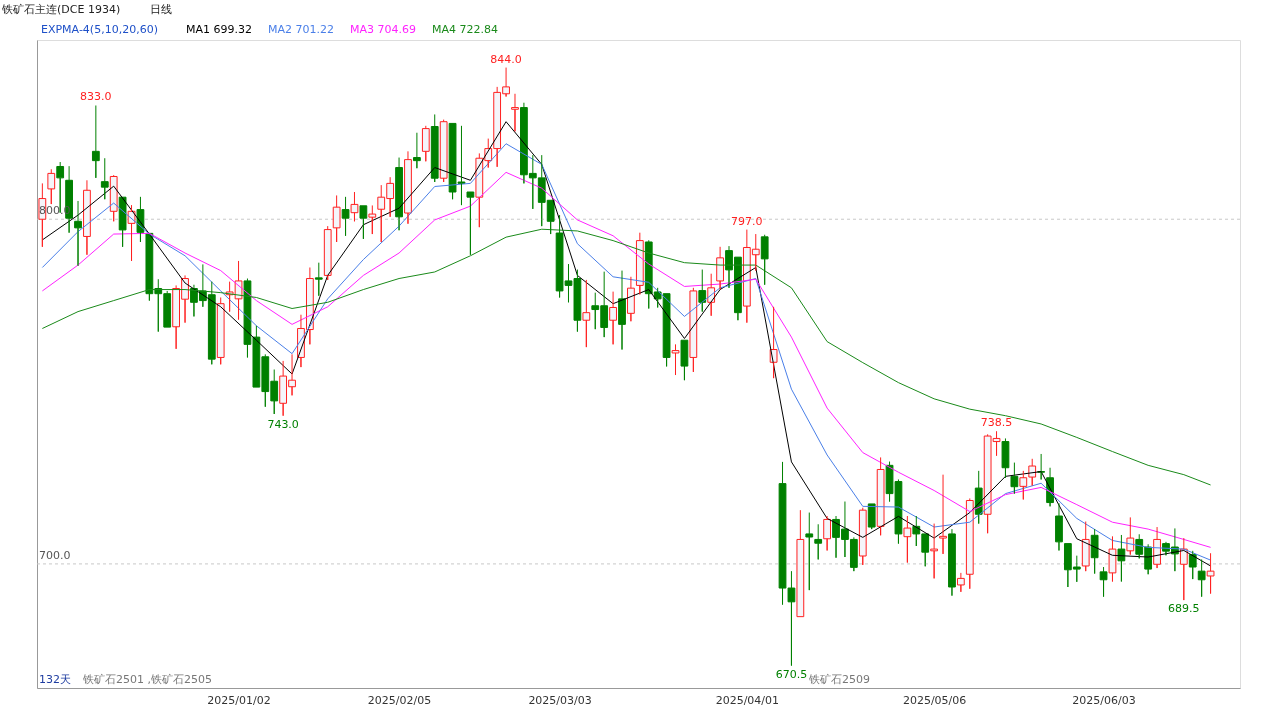  What do you see at coordinates (1184, 609) in the screenshot?
I see `annotation: 689.5` at bounding box center [1184, 609].